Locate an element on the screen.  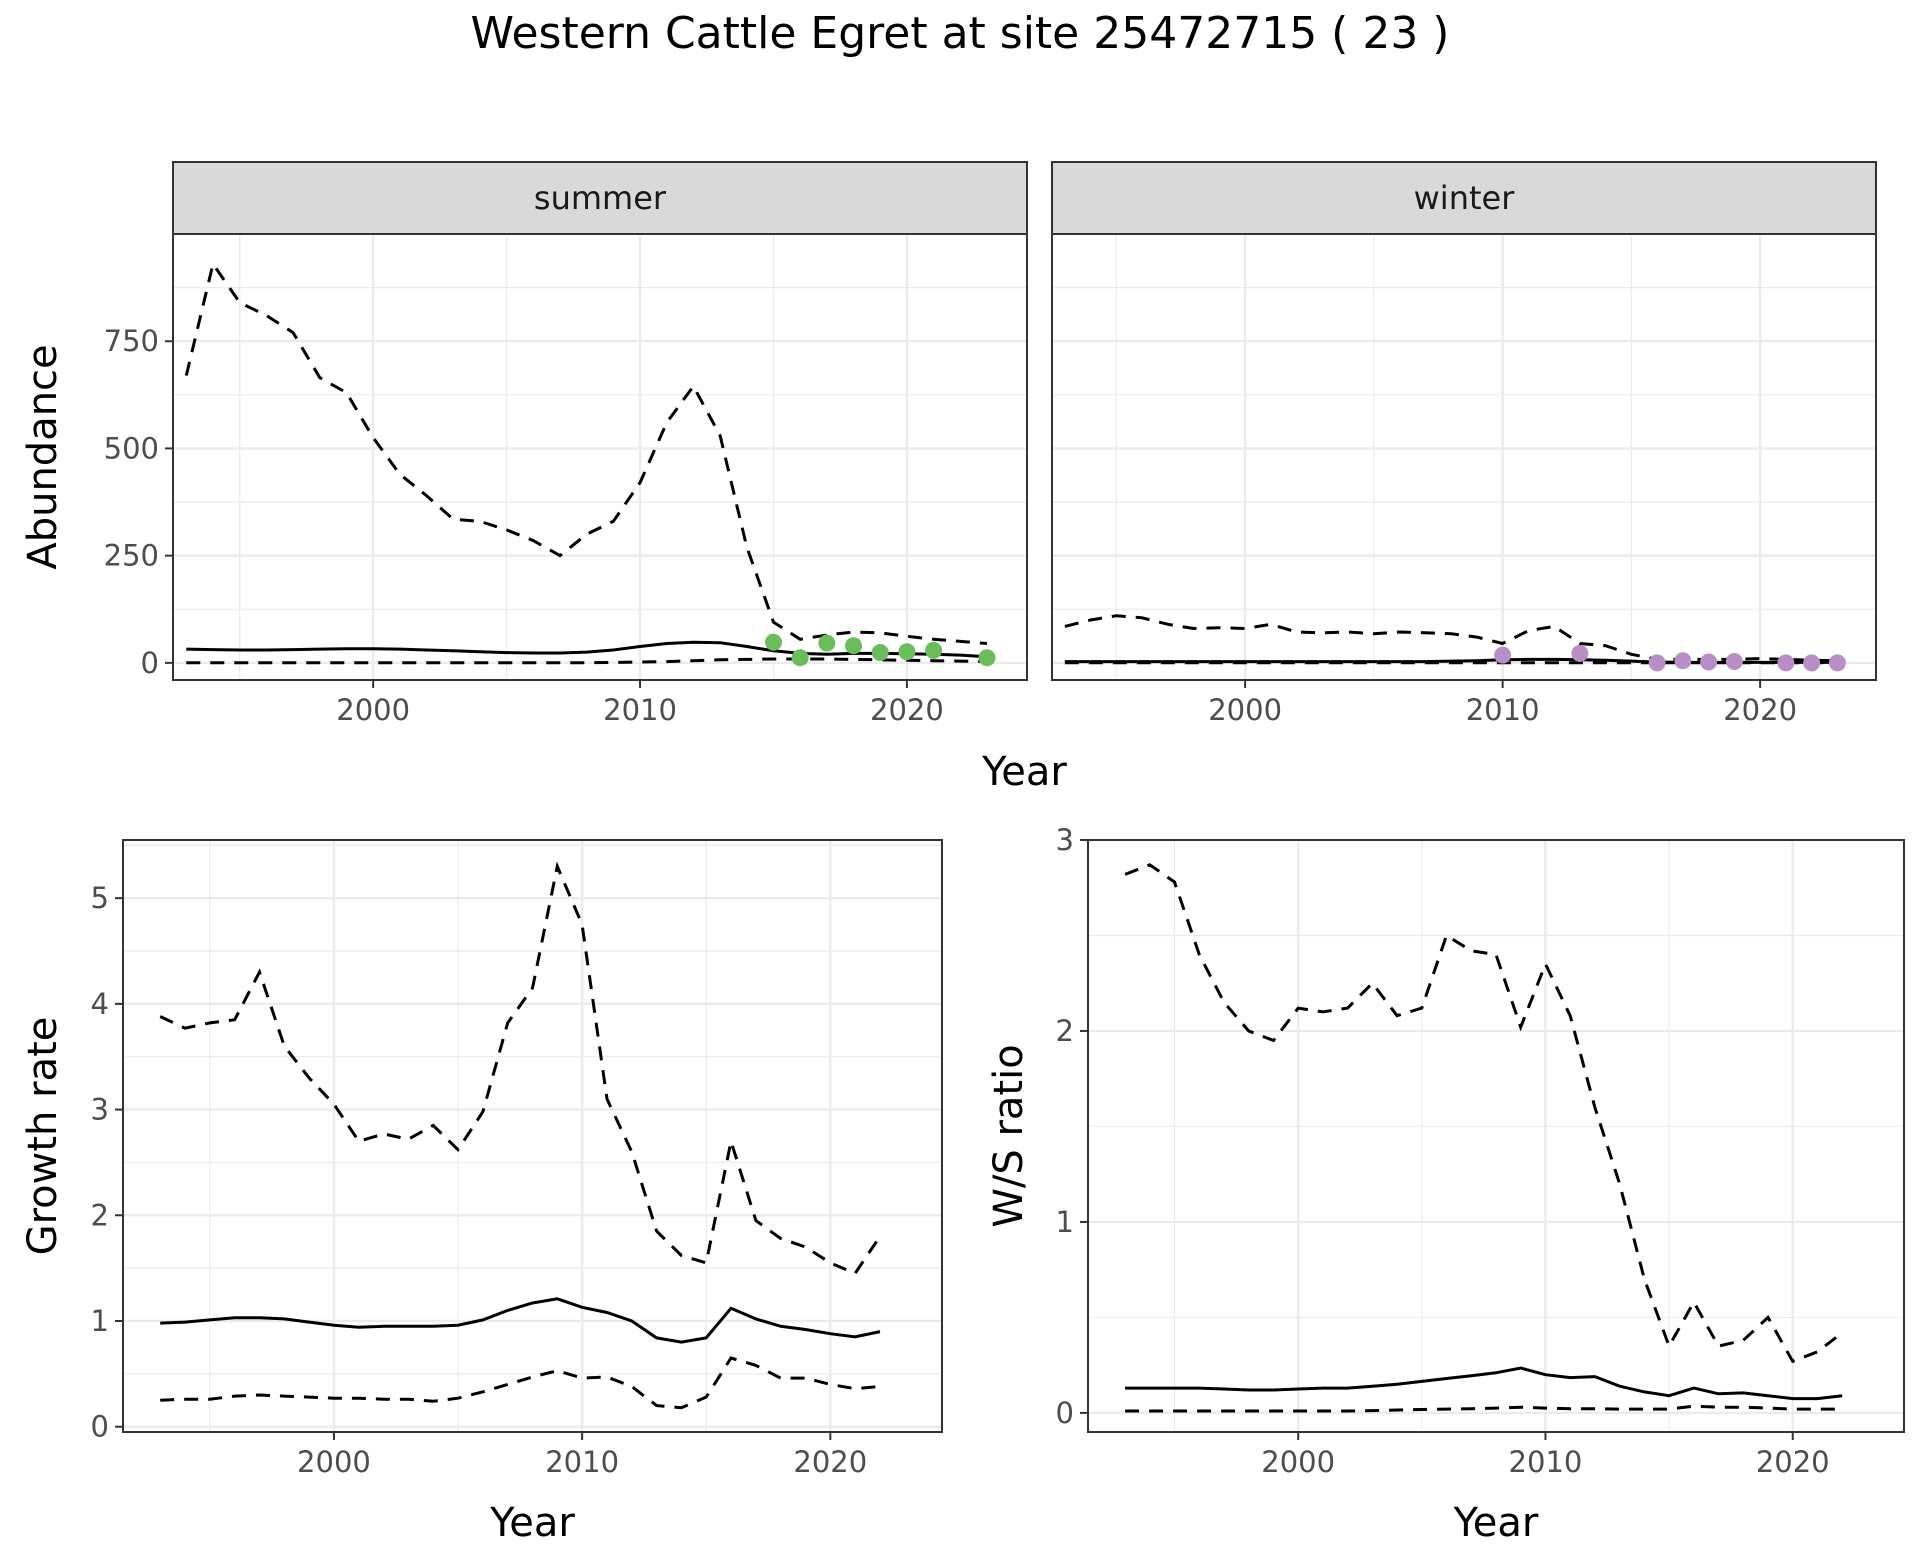
y-tick-label: 4 is located at coordinates (100, 1004).